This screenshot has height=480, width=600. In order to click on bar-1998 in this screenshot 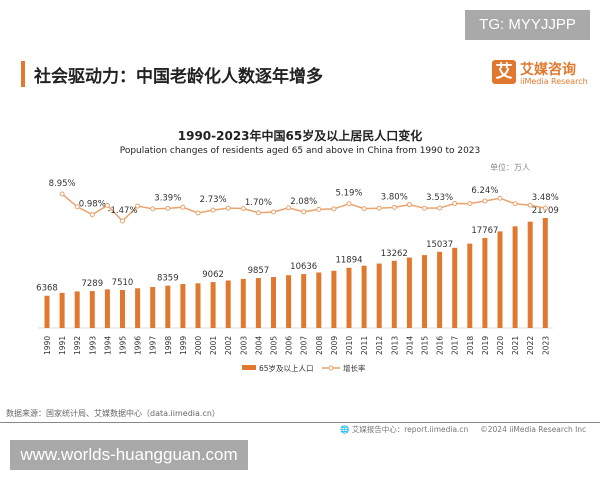, I will do `click(168, 306)`.